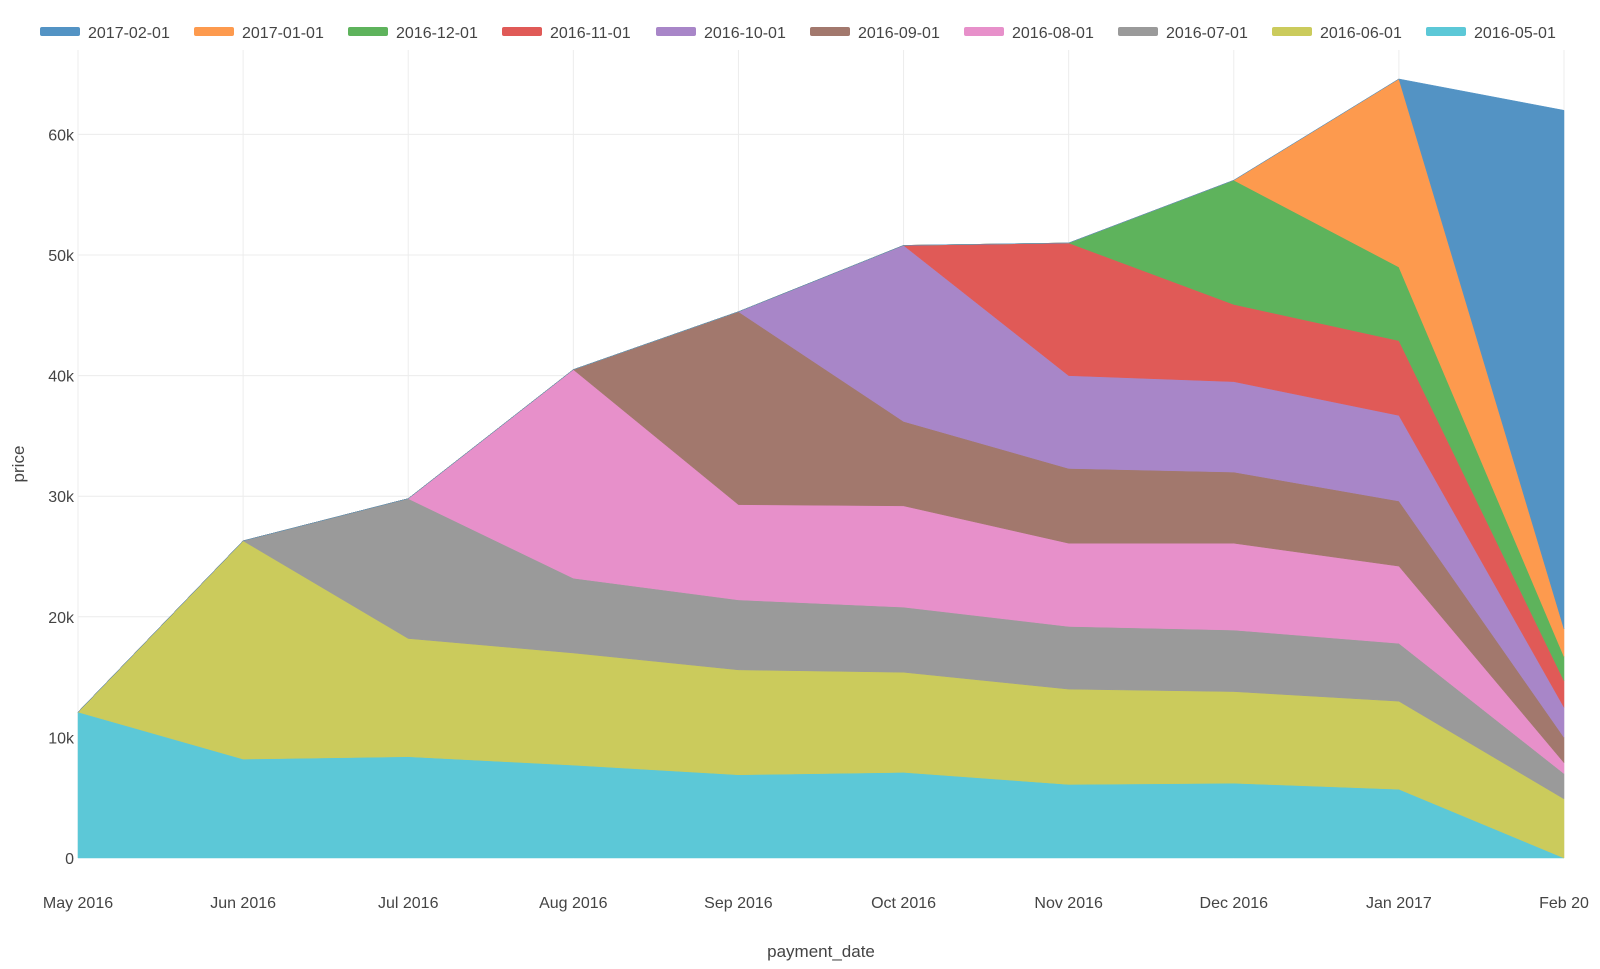  What do you see at coordinates (1564, 903) in the screenshot?
I see `x-tick-label: Feb 20` at bounding box center [1564, 903].